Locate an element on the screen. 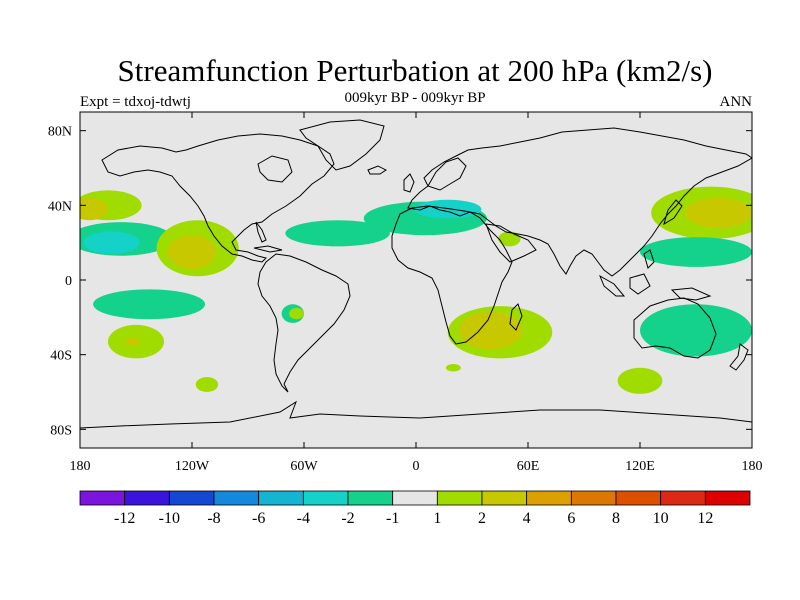 This screenshot has width=800, height=600. coastline-florida is located at coordinates (261, 232).